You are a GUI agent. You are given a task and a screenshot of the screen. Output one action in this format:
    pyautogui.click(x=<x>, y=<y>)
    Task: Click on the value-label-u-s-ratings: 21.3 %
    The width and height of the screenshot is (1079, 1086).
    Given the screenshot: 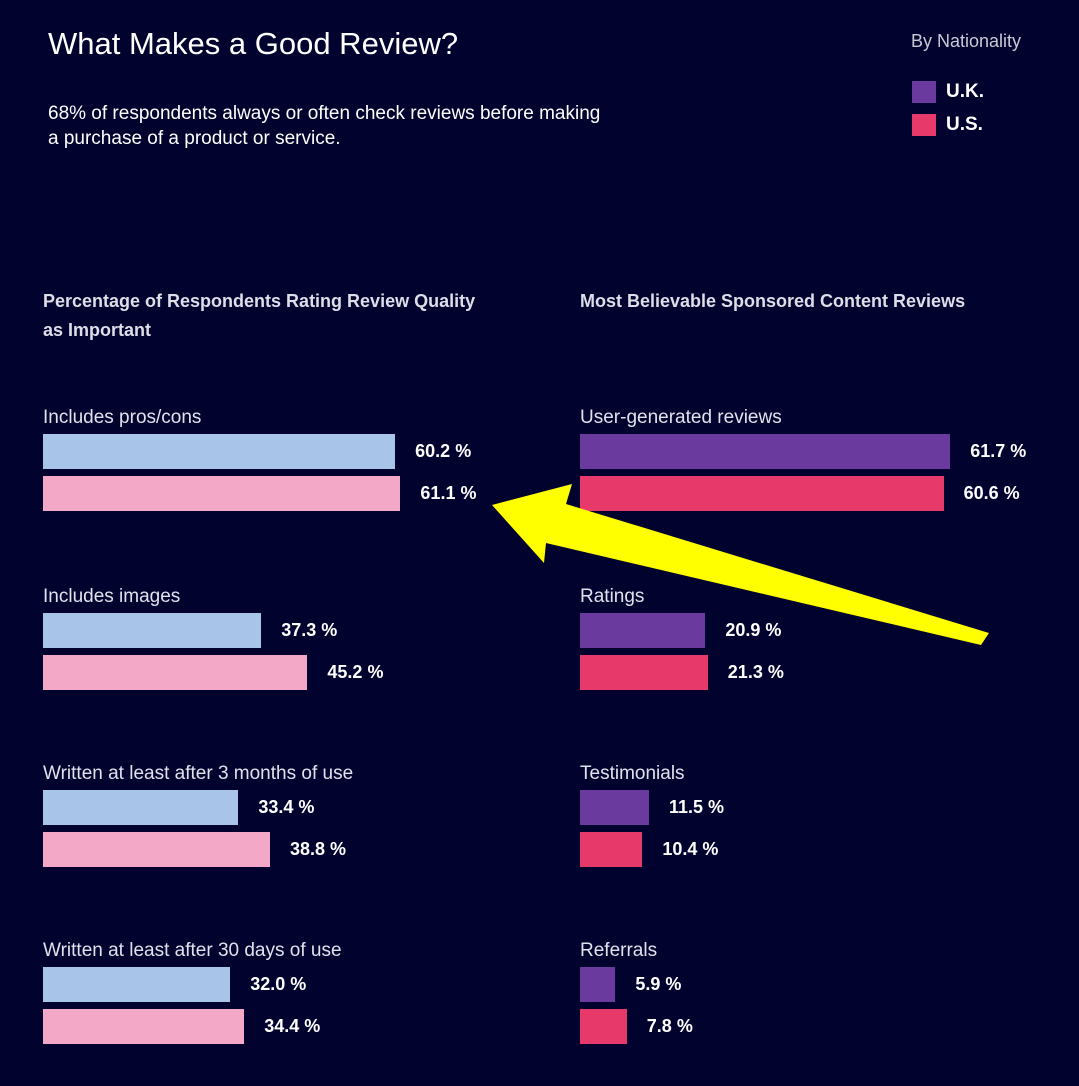 What is the action you would take?
    pyautogui.click(x=755, y=672)
    